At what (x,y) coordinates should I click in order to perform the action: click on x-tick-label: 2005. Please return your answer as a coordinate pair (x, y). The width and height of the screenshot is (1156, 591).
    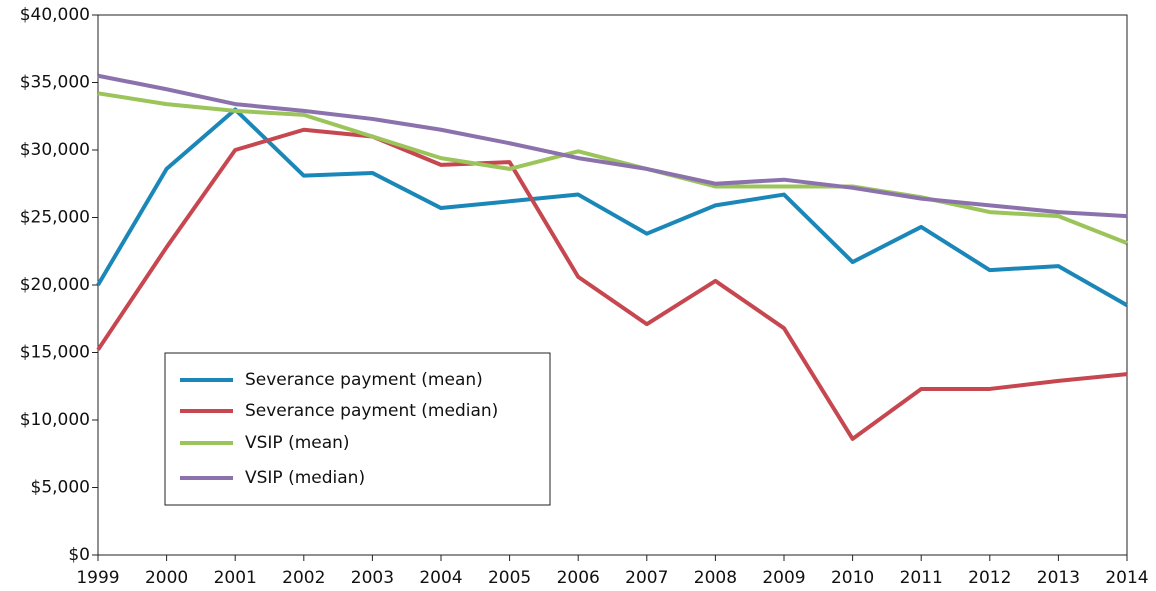
    Looking at the image, I should click on (509, 578).